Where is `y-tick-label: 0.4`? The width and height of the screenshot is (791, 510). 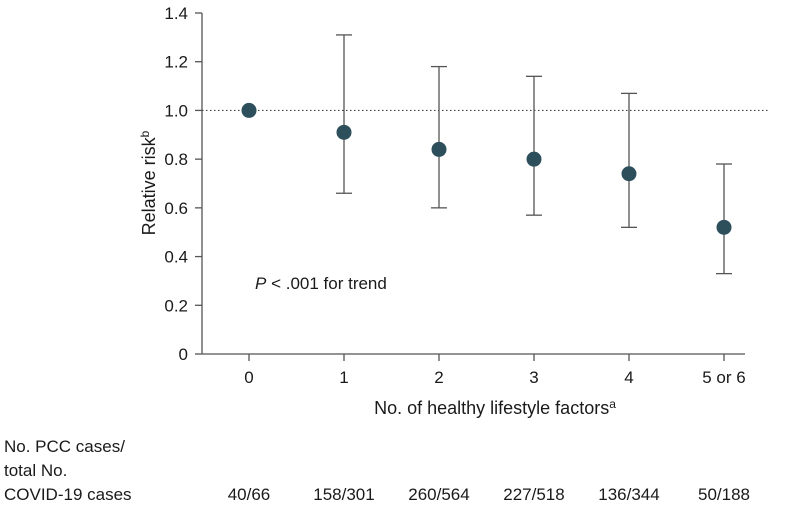 y-tick-label: 0.4 is located at coordinates (176, 257).